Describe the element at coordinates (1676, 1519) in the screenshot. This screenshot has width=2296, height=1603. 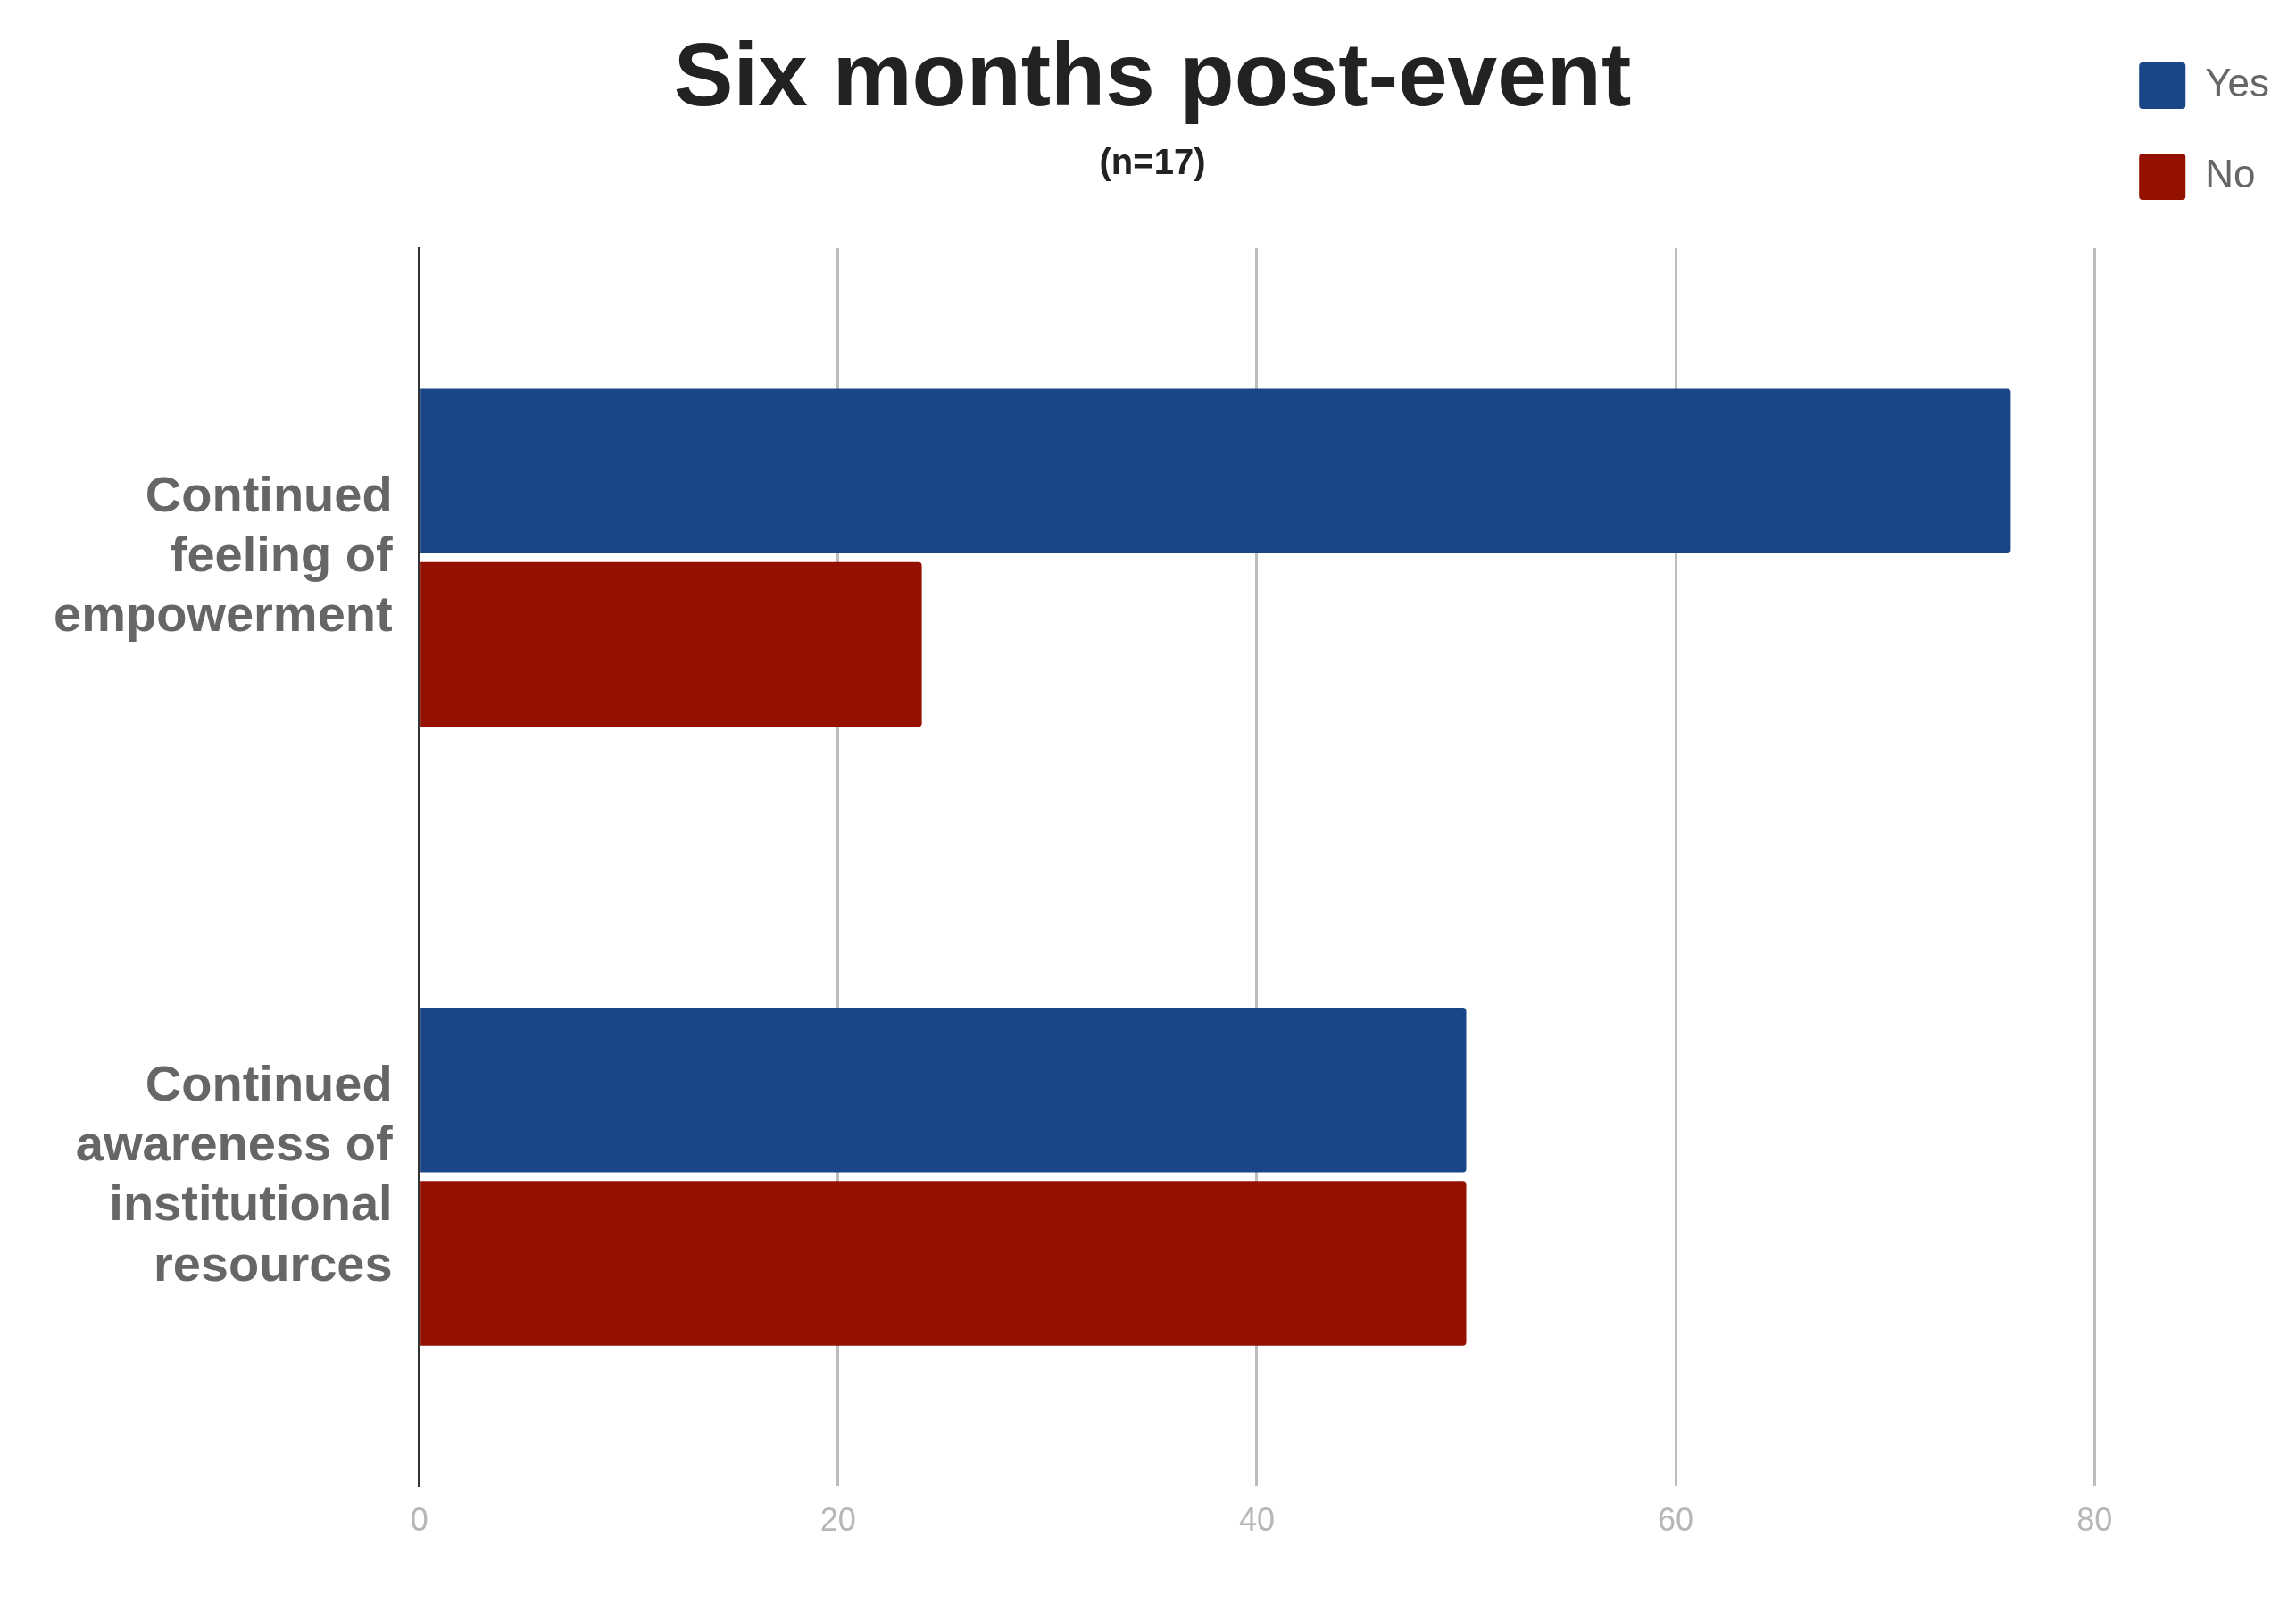
I see `x-tick-label: 60` at that location.